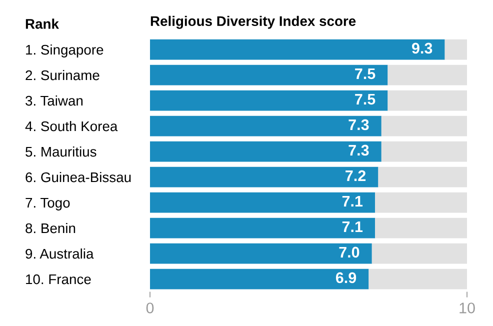 This screenshot has width=493, height=326. What do you see at coordinates (467, 308) in the screenshot?
I see `x-tick-label: 10` at bounding box center [467, 308].